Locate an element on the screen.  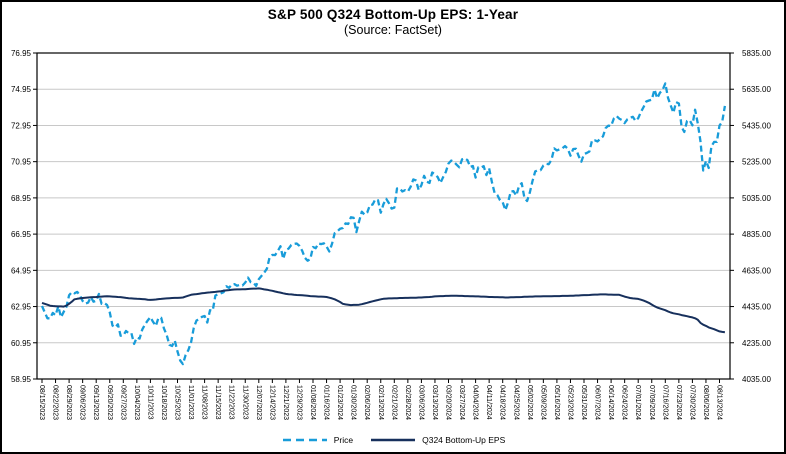
price-line-swatch-icon is located at coordinates (304, 440).